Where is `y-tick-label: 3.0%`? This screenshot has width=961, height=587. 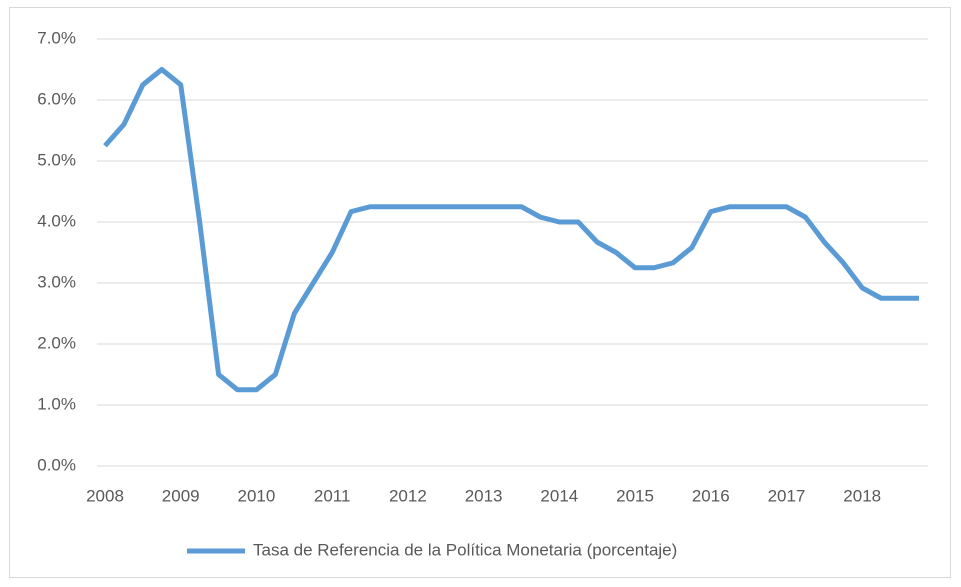 y-tick-label: 3.0% is located at coordinates (56, 281).